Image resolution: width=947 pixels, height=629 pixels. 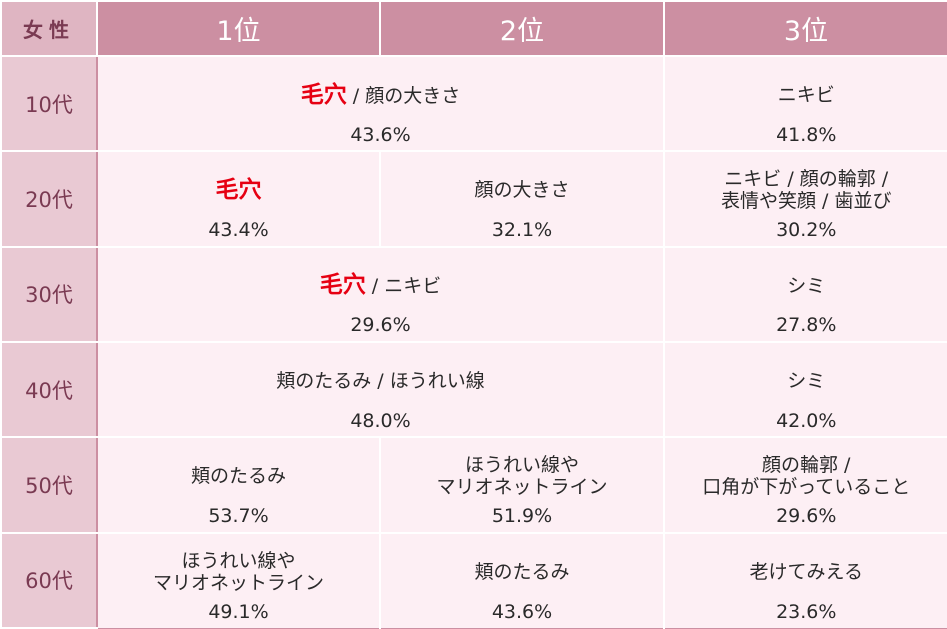 I want to click on rank-cell-r3: シミ 27.8%, so click(x=805, y=294).